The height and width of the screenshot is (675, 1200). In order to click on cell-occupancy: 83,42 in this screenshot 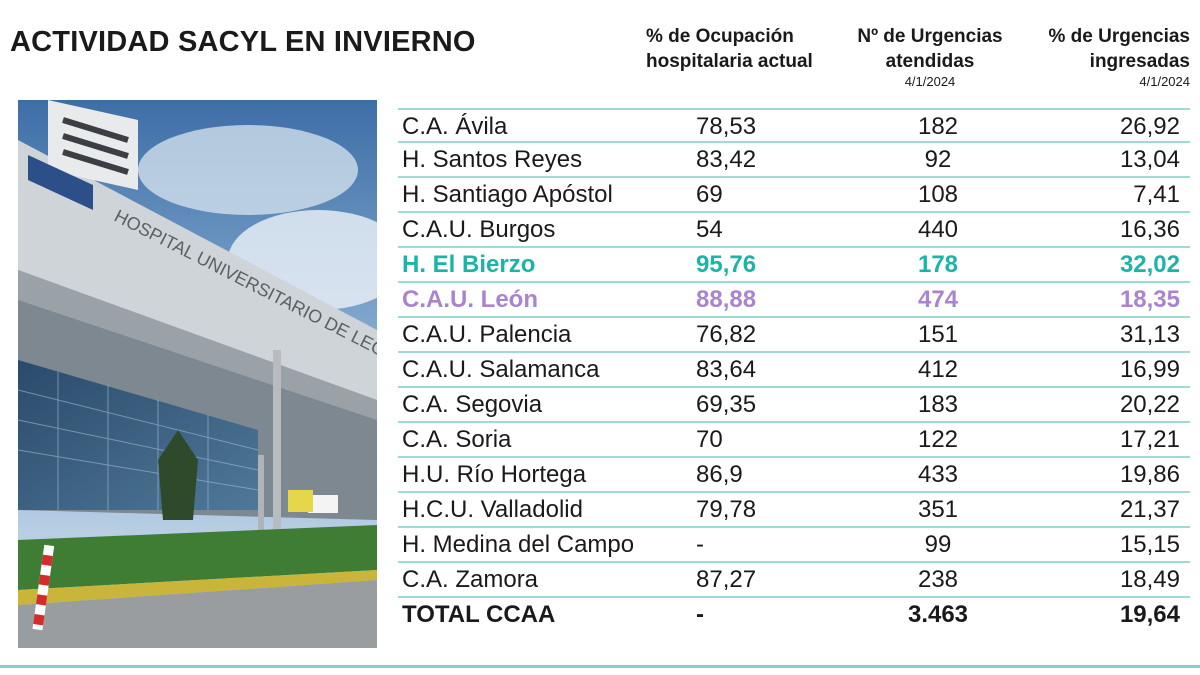, I will do `click(726, 159)`.